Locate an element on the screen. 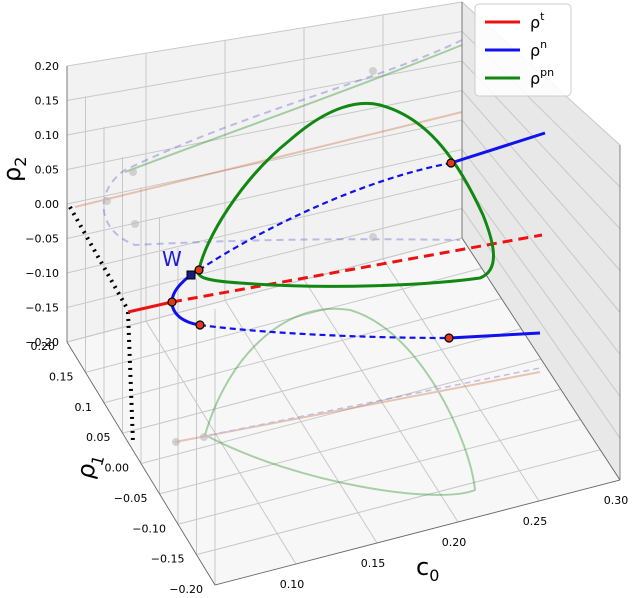 This screenshot has height=598, width=642. z-tick-label: 0.15 is located at coordinates (47, 101).